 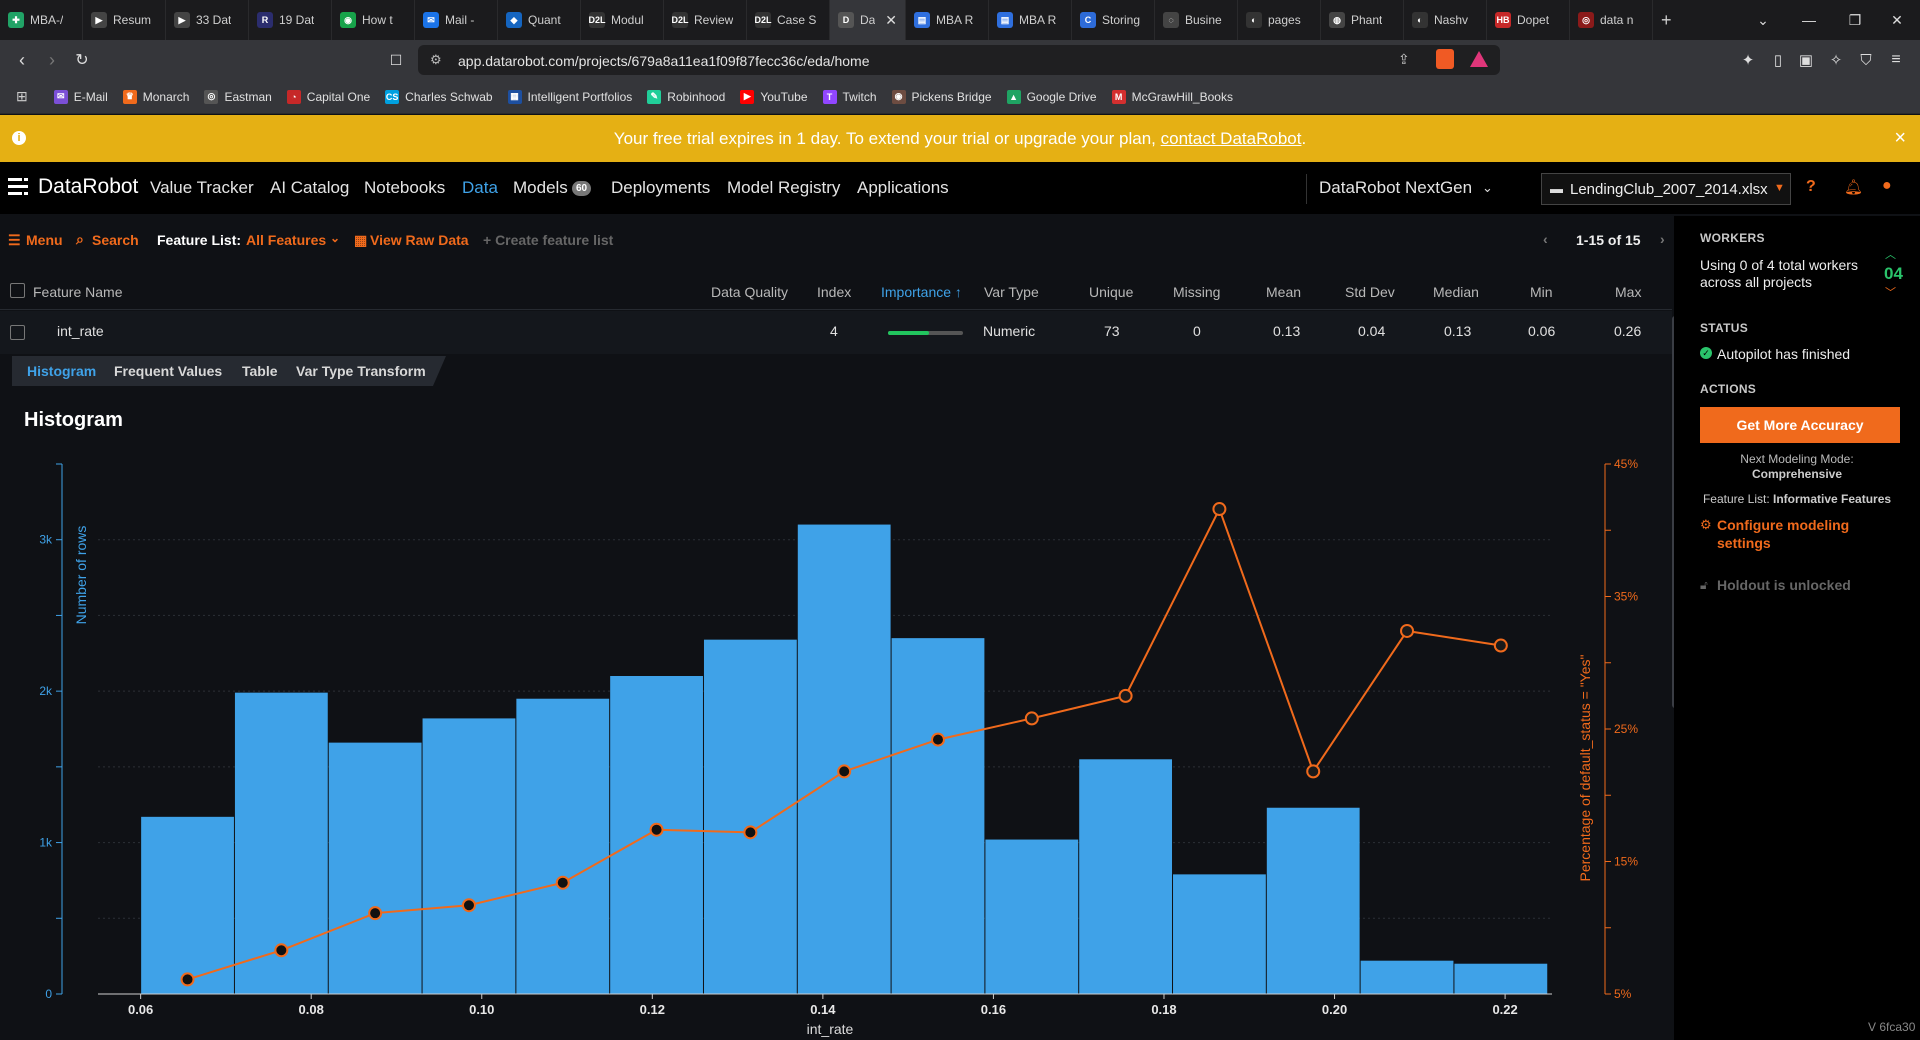 I want to click on menu-button: Menu, so click(x=44, y=240).